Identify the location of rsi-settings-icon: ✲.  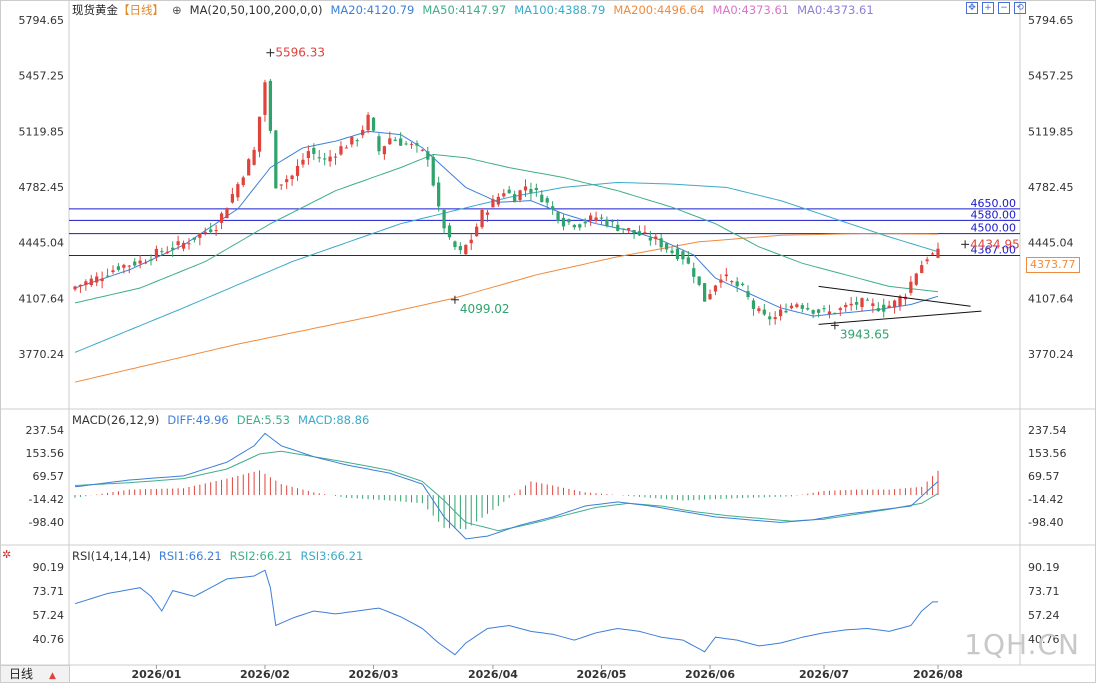
(7, 554).